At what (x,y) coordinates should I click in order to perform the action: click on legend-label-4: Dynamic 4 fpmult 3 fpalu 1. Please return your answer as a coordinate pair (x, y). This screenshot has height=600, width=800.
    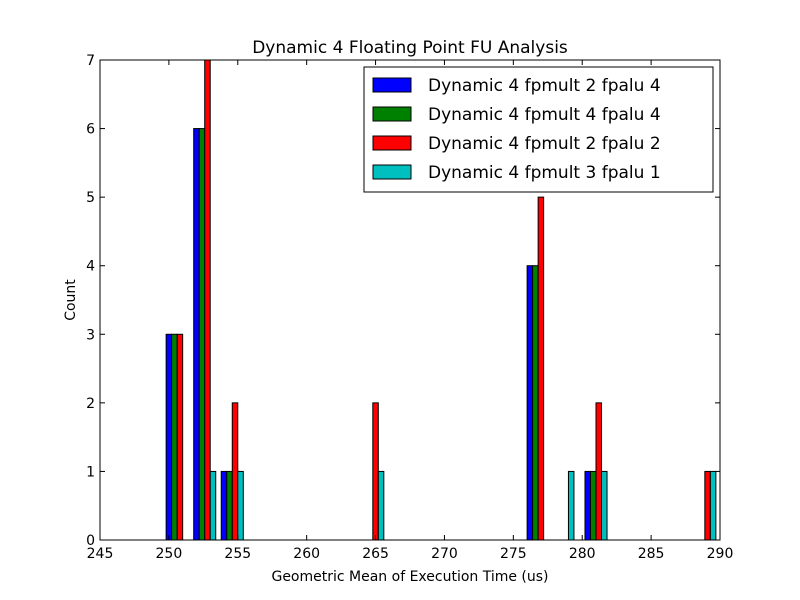
    Looking at the image, I should click on (544, 173).